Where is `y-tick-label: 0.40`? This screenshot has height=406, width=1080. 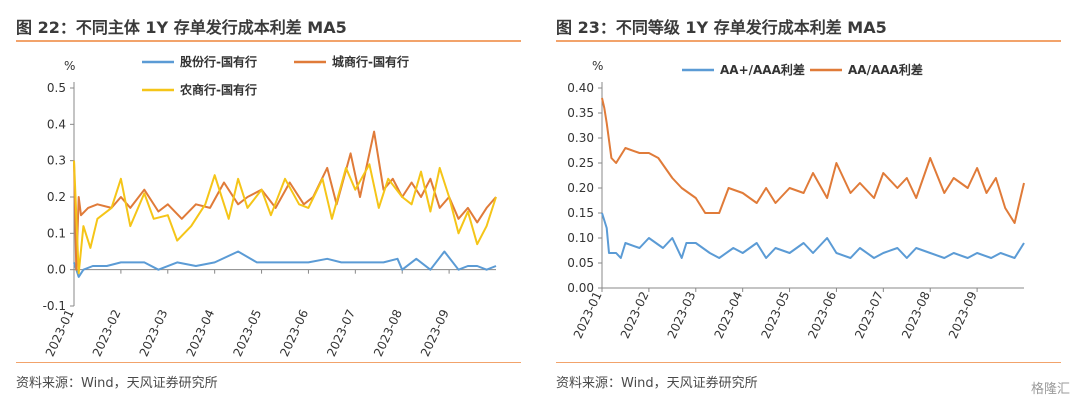
y-tick-label: 0.40 is located at coordinates (580, 88).